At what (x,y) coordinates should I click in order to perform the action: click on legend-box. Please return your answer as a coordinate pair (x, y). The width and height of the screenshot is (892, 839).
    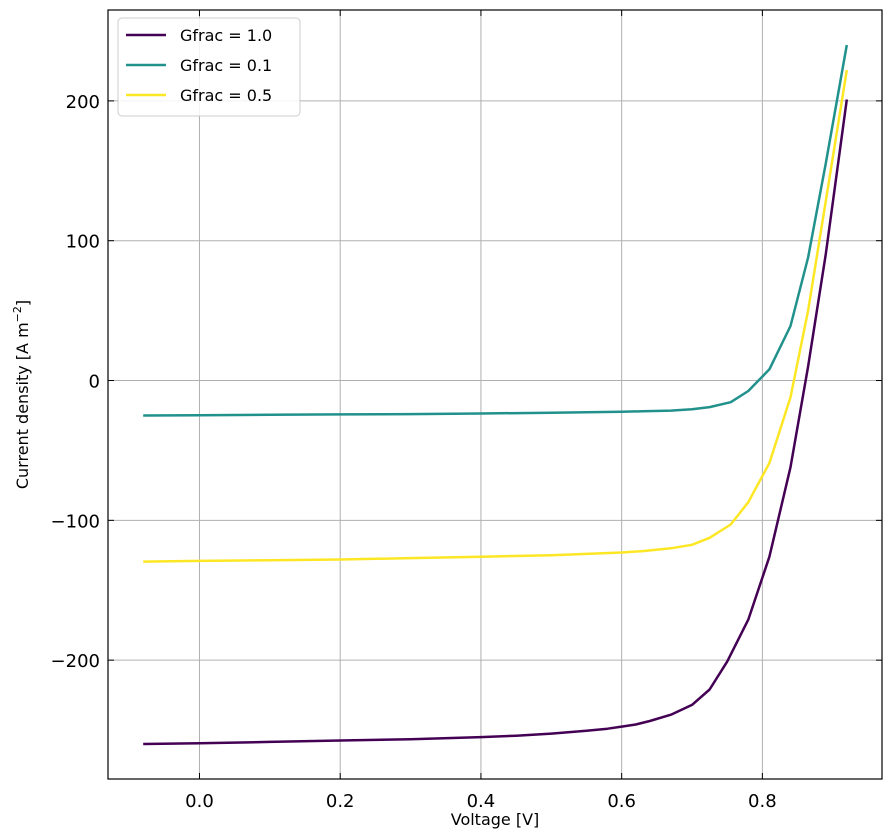
    Looking at the image, I should click on (209, 67).